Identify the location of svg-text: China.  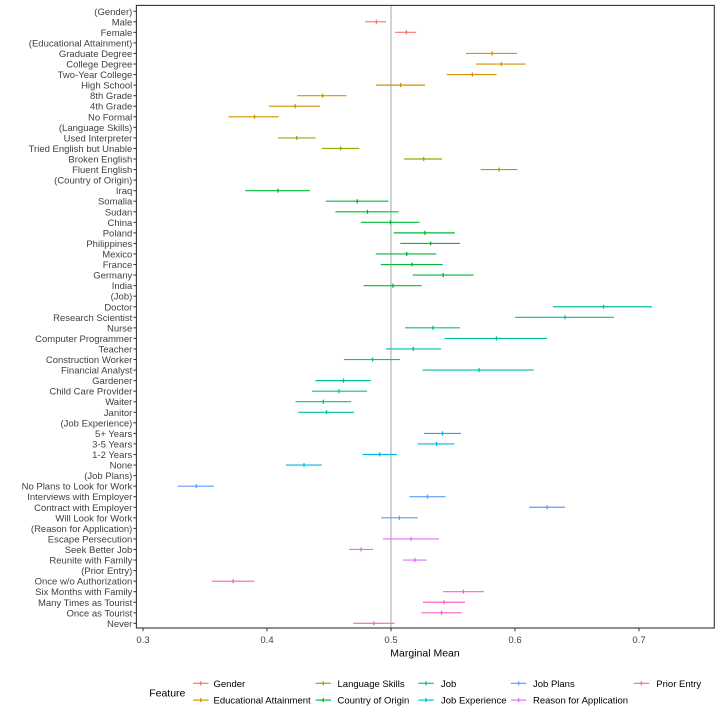
(120, 223).